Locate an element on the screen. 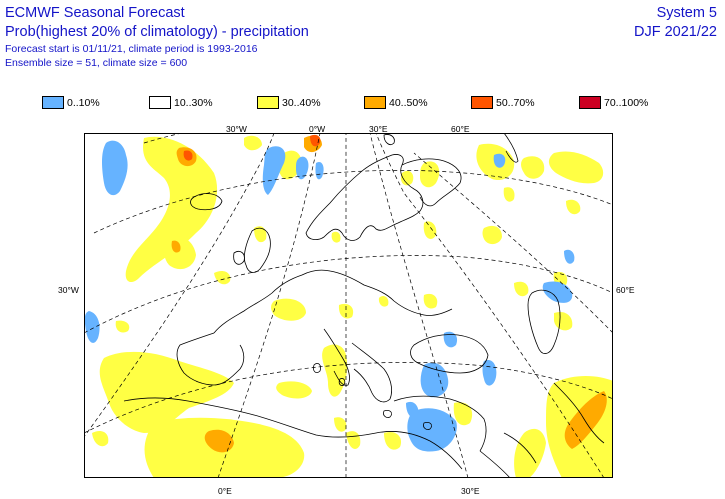 This screenshot has width=725, height=499. lon-label-bottom-0e: 0°E is located at coordinates (225, 491).